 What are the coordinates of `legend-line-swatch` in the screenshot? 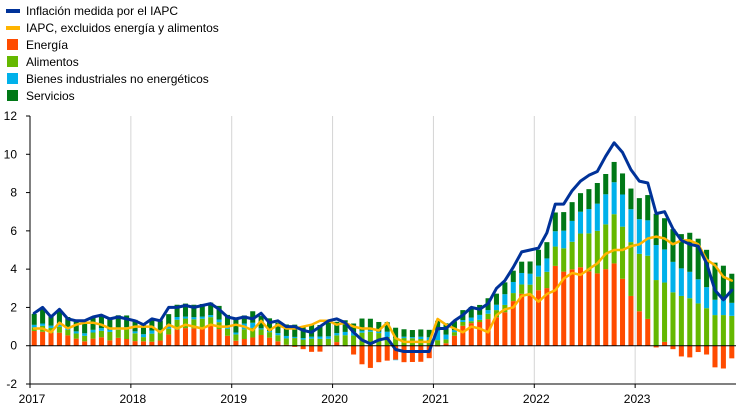 It's located at (13, 11).